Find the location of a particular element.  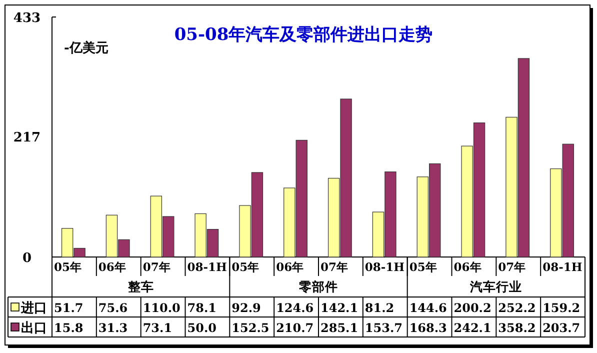

legend-label: 出口 is located at coordinates (34, 328).